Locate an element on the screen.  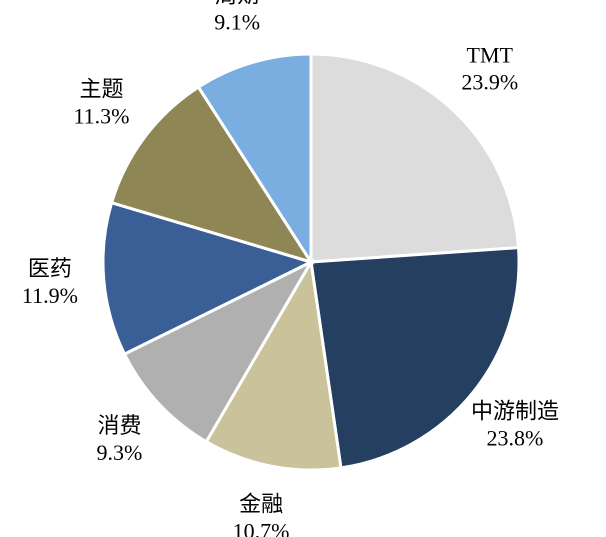
slice-label: TMT is located at coordinates (490, 54).